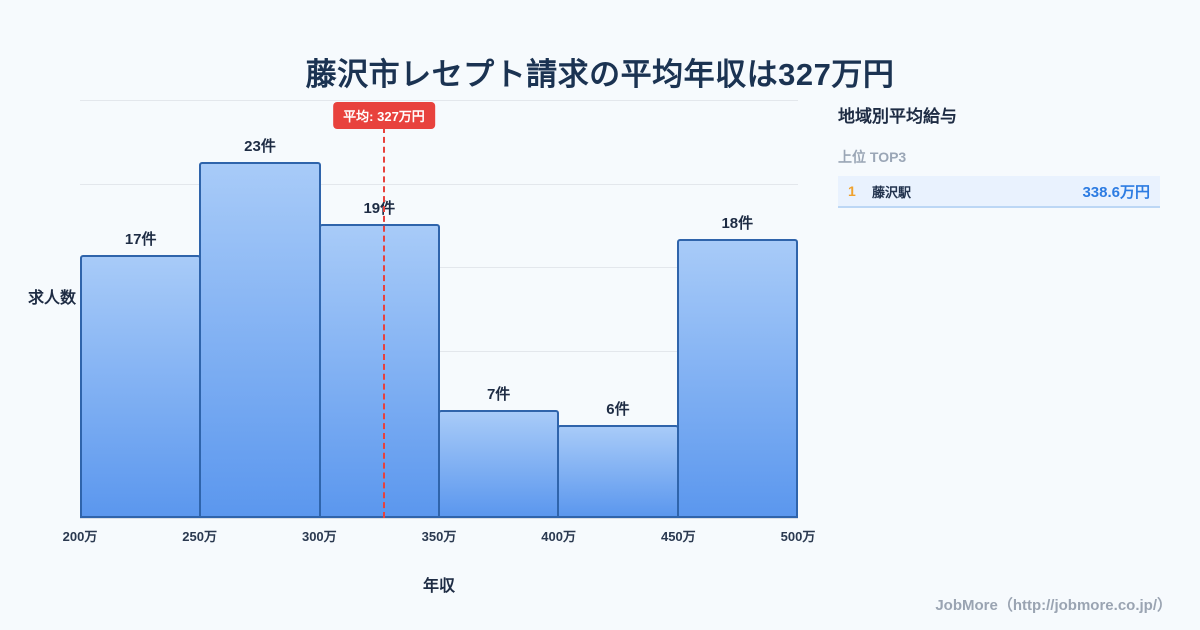  I want to click on bar-value-label: 17件, so click(140, 239).